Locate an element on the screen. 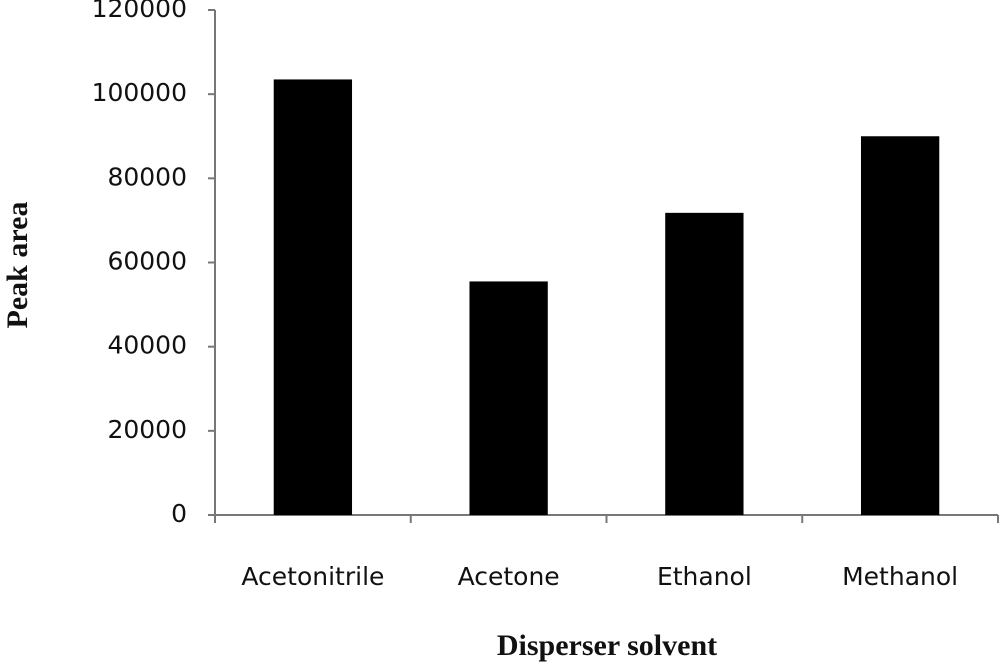 This screenshot has width=1000, height=668. y-tick-label: 120000 is located at coordinates (139, 11).